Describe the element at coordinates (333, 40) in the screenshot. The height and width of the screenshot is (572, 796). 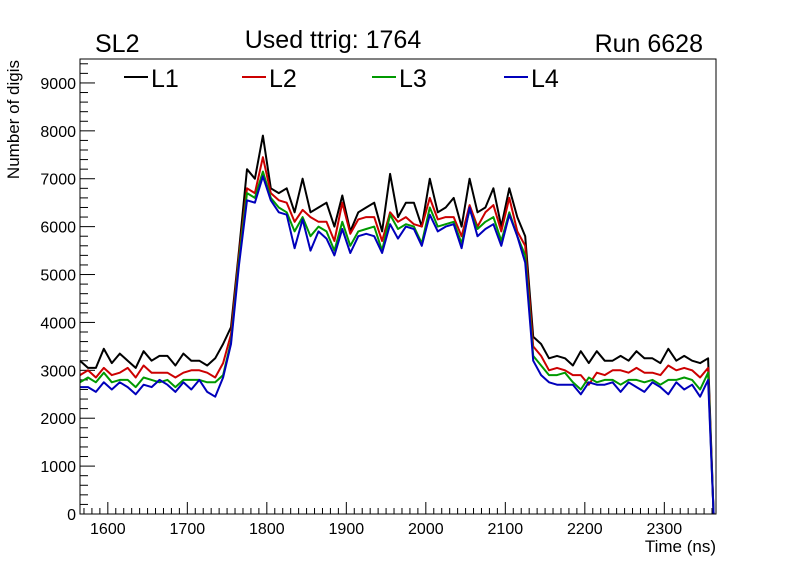
I see `chart-title: Used ttrig: 1764` at that location.